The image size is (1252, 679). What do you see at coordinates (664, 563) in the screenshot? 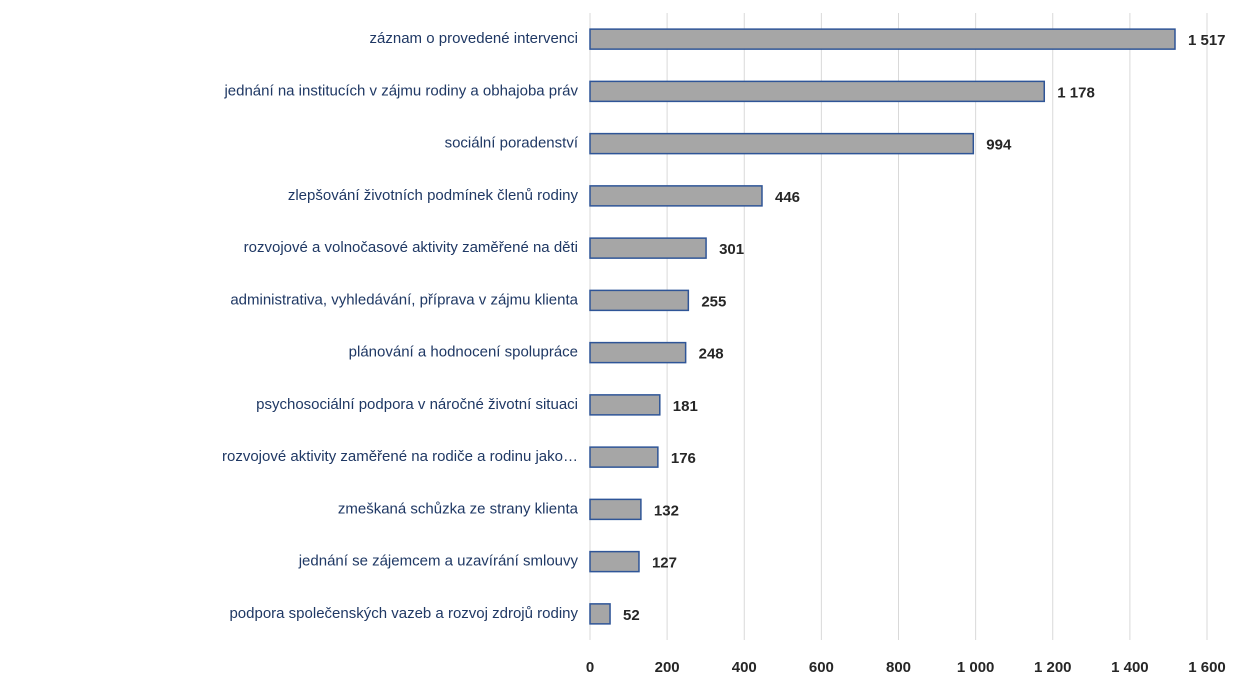
I see `value-label: 127` at bounding box center [664, 563].